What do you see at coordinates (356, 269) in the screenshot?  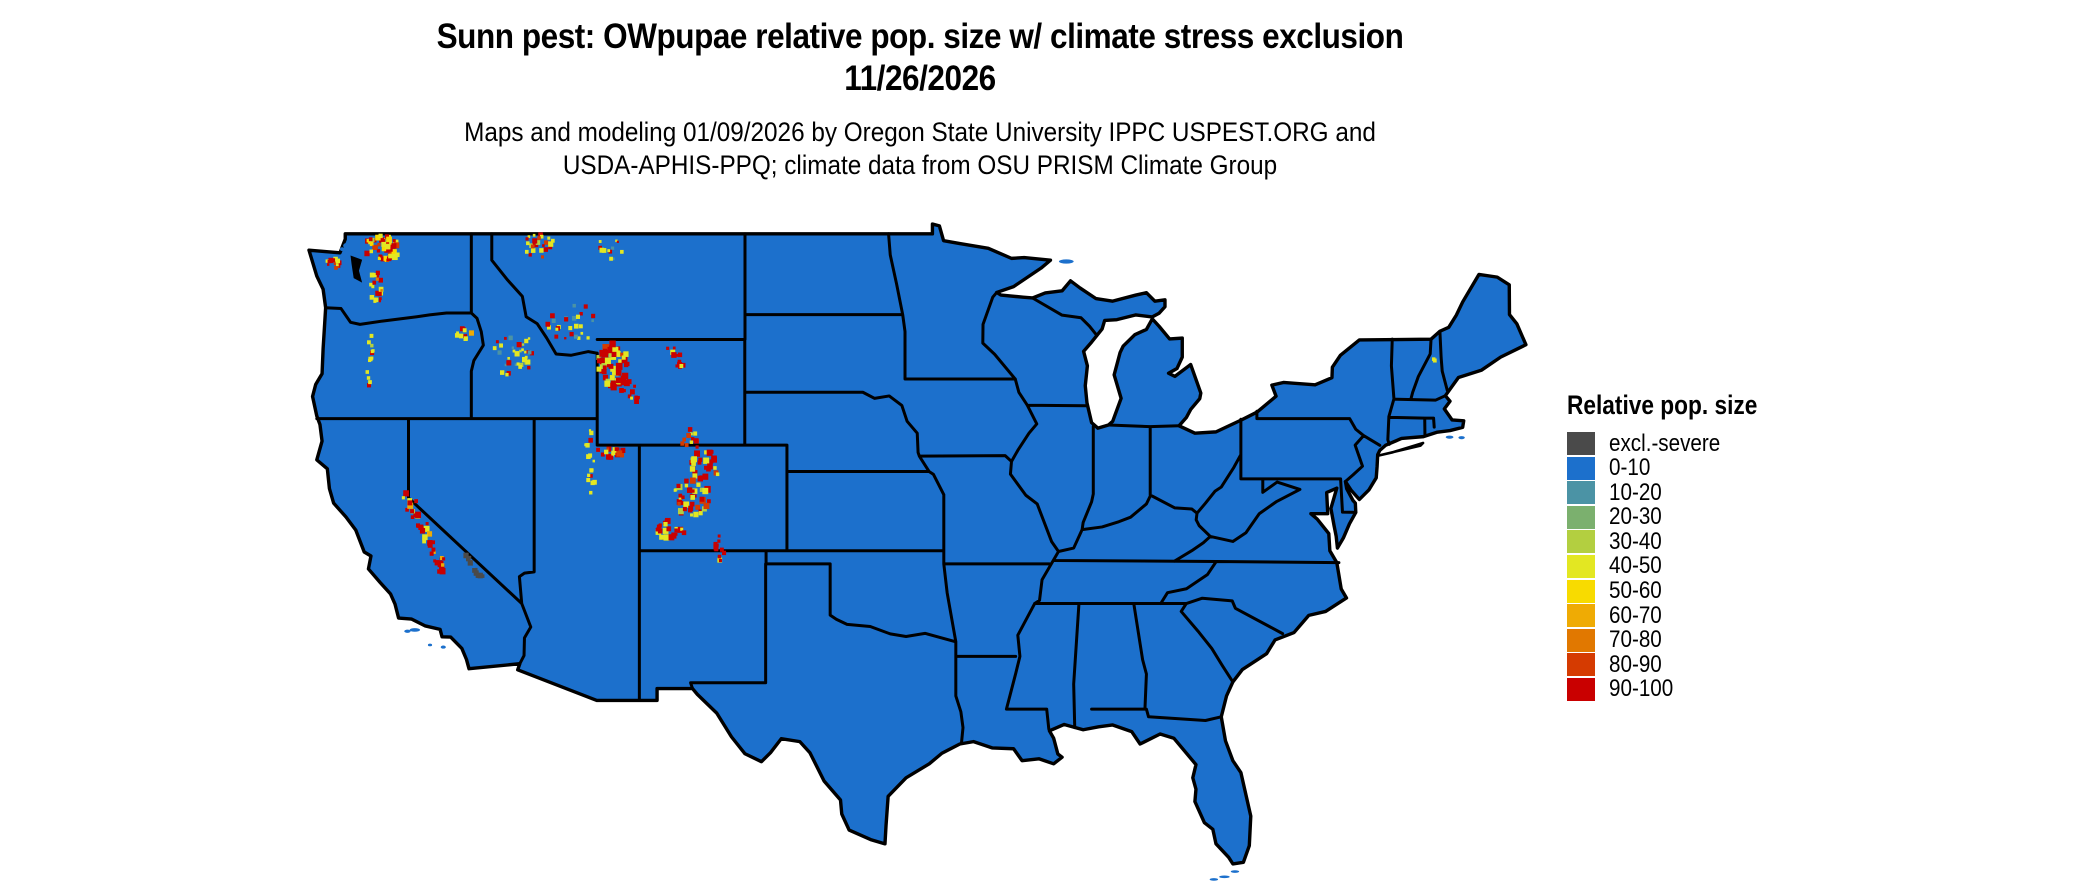 I see `puget-sound` at bounding box center [356, 269].